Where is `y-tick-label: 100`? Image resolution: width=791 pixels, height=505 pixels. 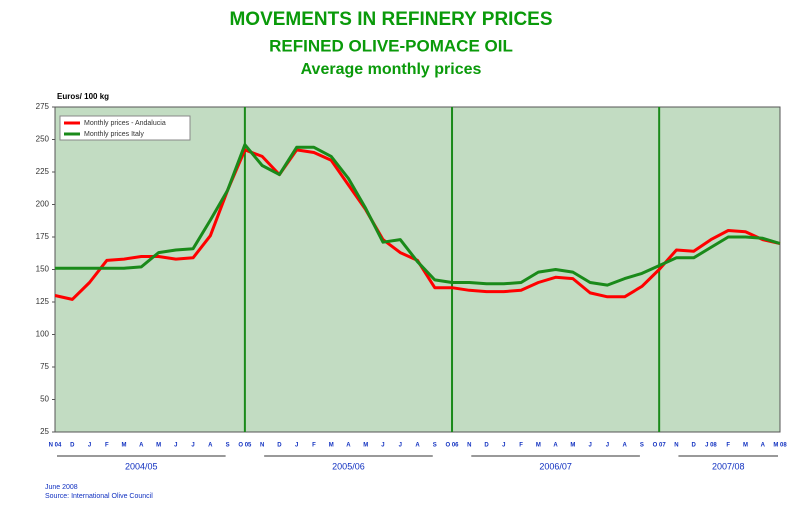 y-tick-label: 100 is located at coordinates (43, 334).